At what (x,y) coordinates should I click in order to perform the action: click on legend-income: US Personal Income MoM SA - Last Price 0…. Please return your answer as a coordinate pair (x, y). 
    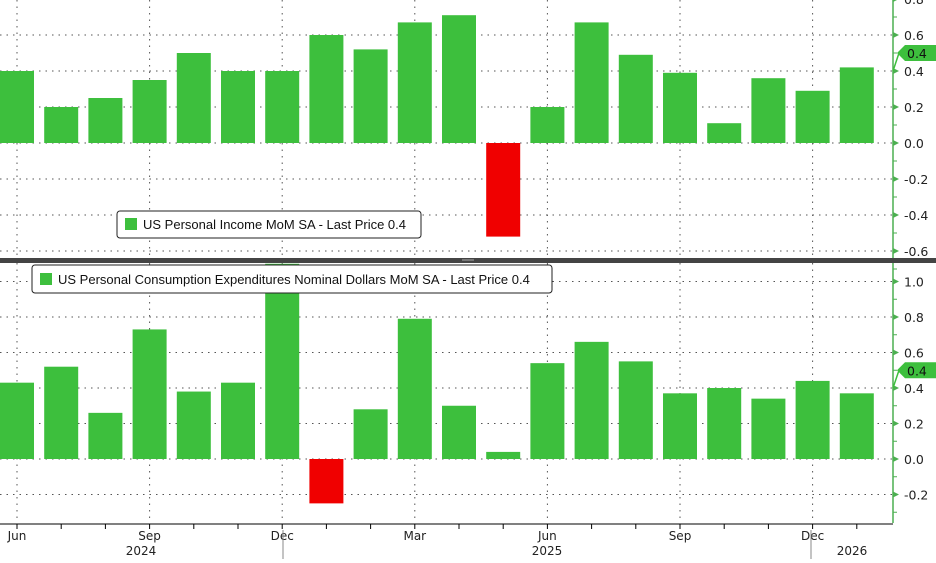
    Looking at the image, I should click on (269, 224).